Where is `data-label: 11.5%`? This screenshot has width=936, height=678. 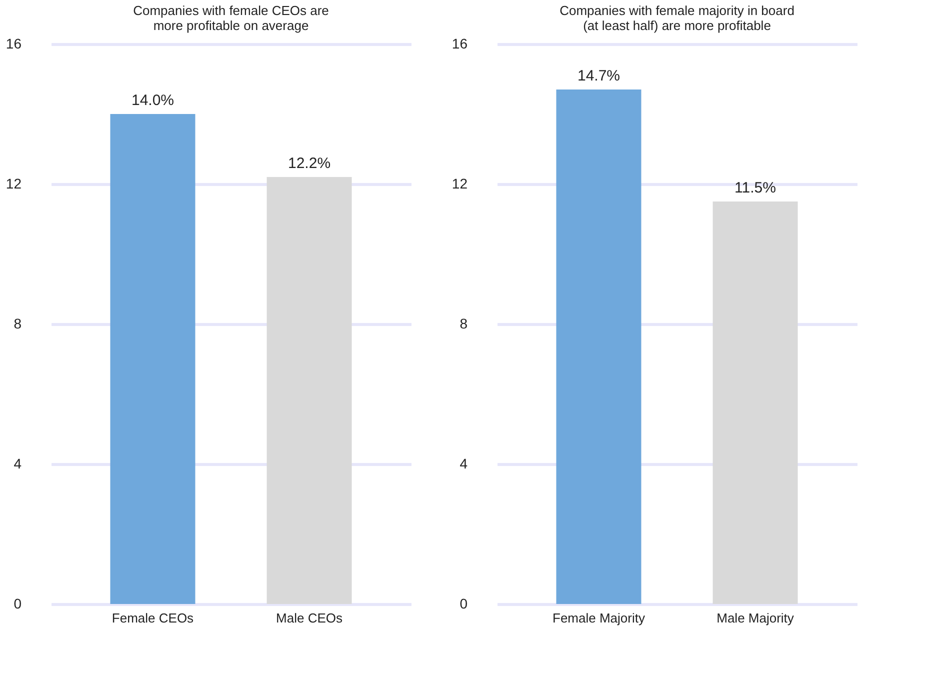
data-label: 11.5% is located at coordinates (755, 188).